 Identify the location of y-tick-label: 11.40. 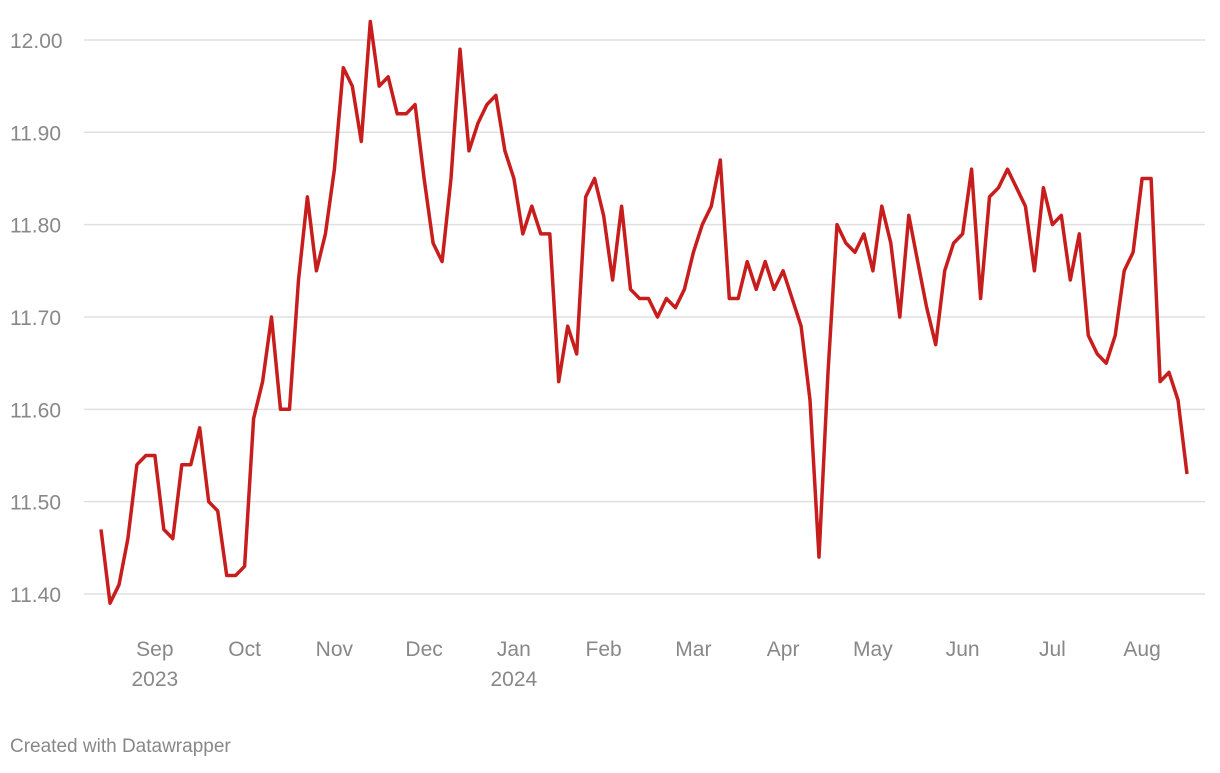
(35, 595).